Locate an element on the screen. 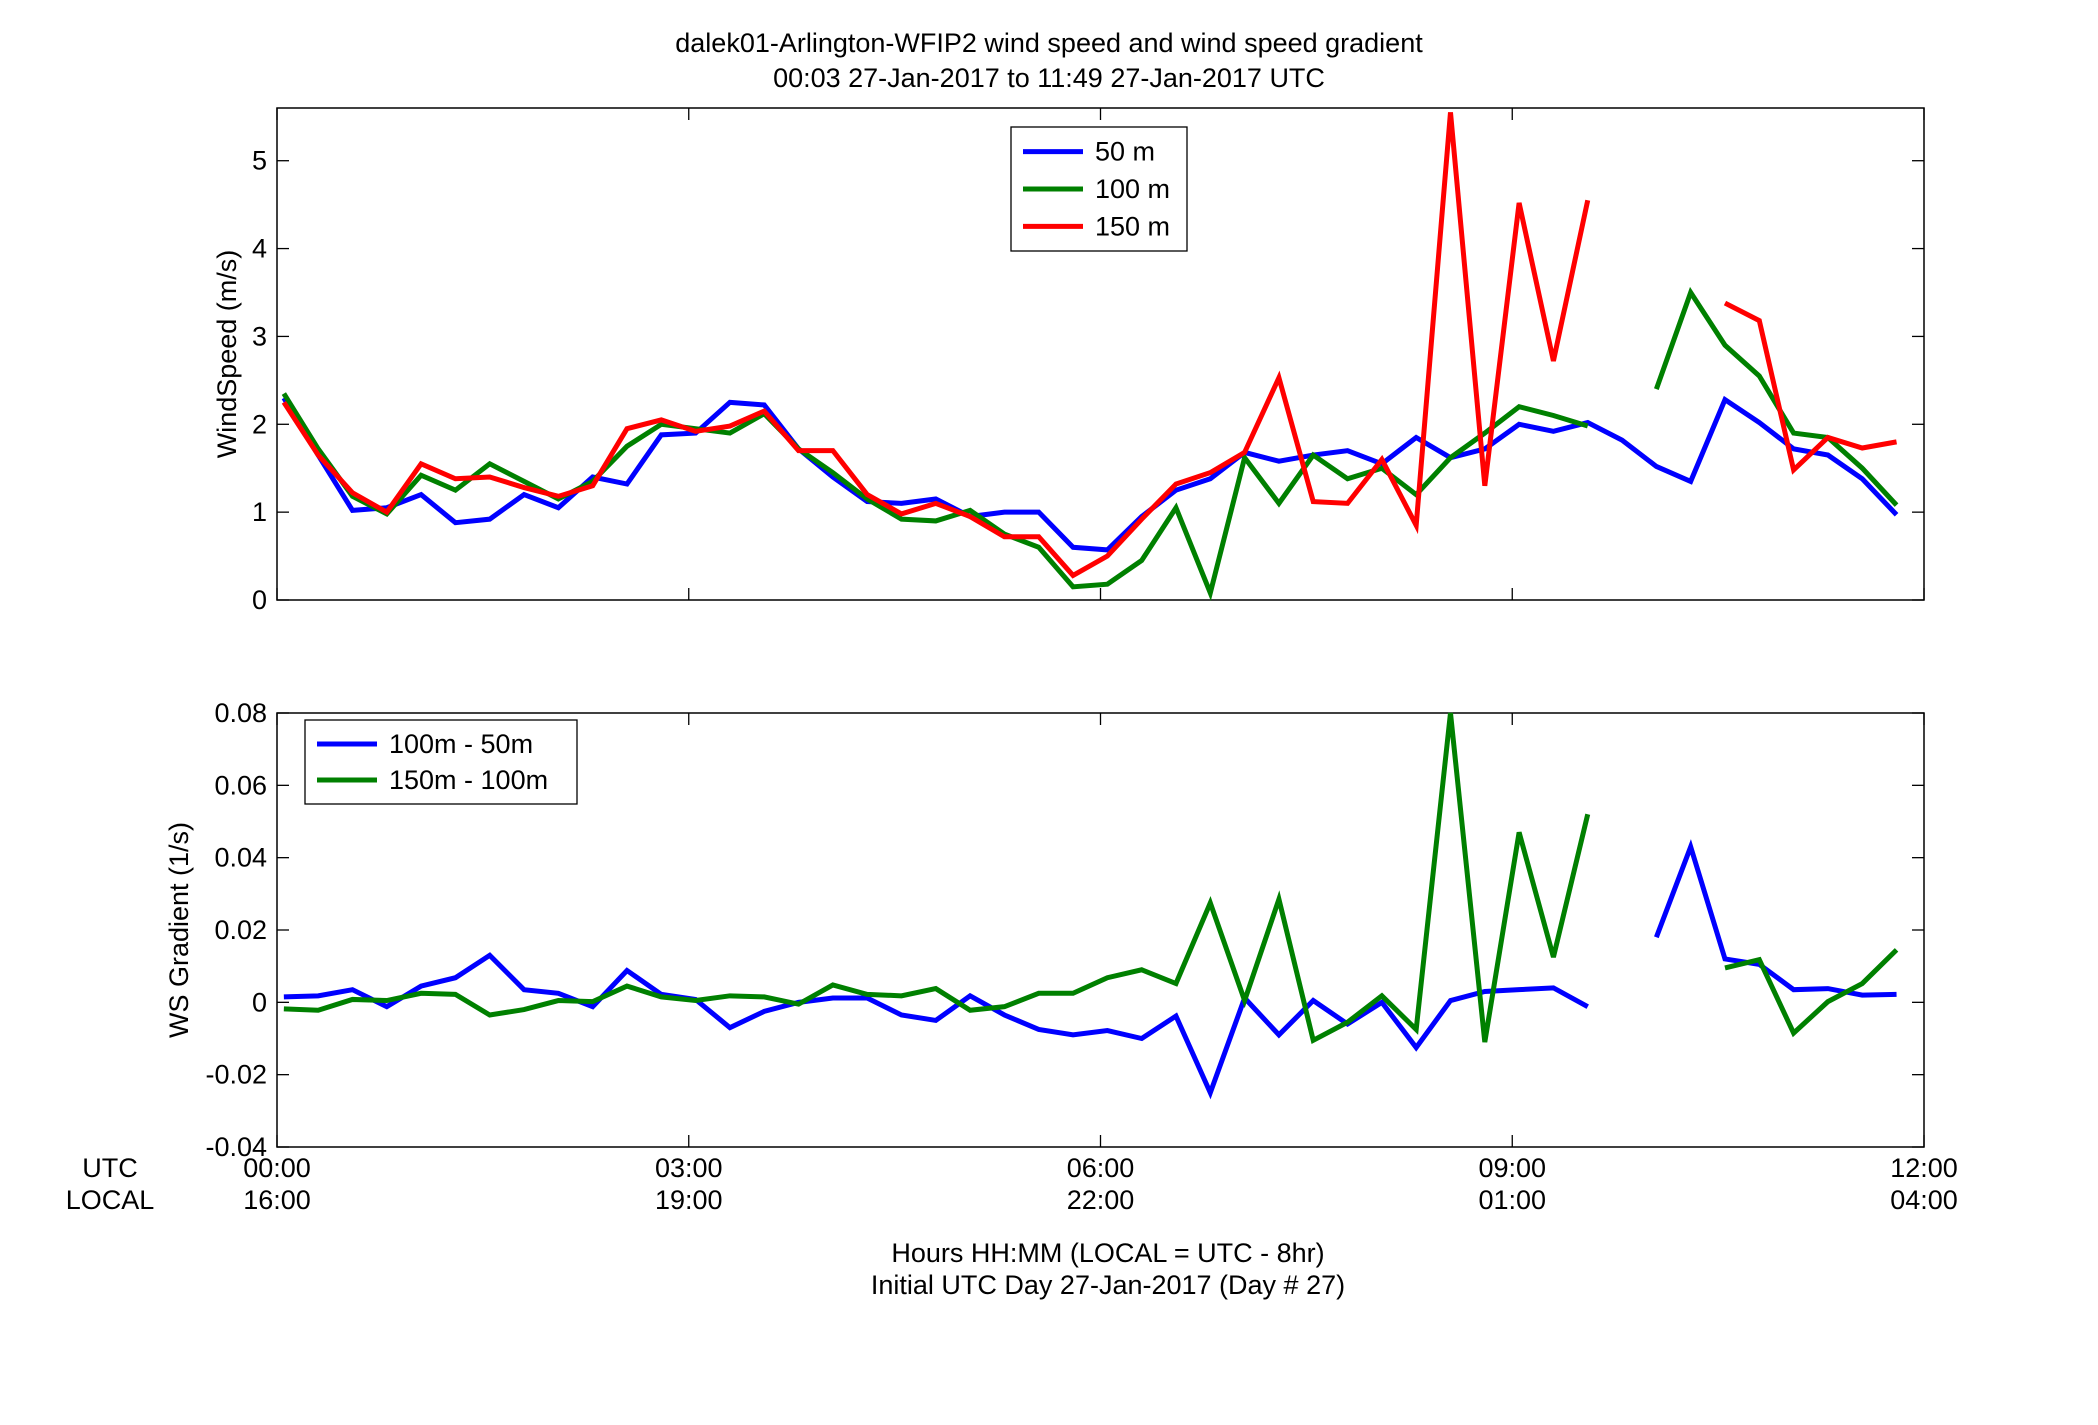 The image size is (2098, 1425). y-axis-label: WindSpeed (m/s) is located at coordinates (227, 354).